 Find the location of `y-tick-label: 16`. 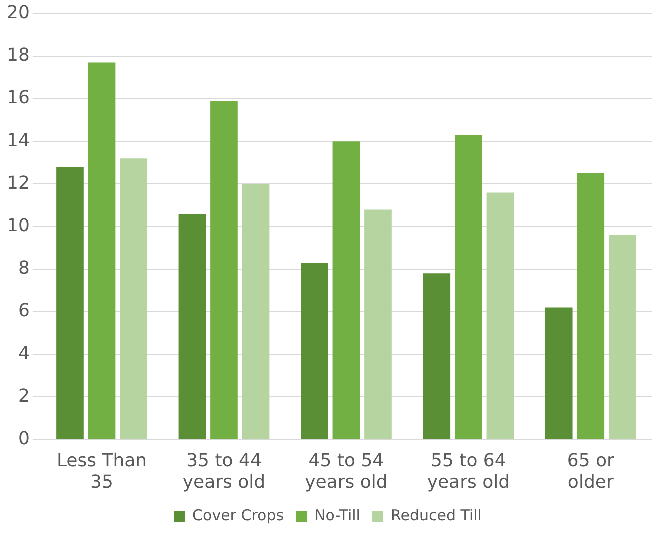

y-tick-label: 16 is located at coordinates (18, 98).